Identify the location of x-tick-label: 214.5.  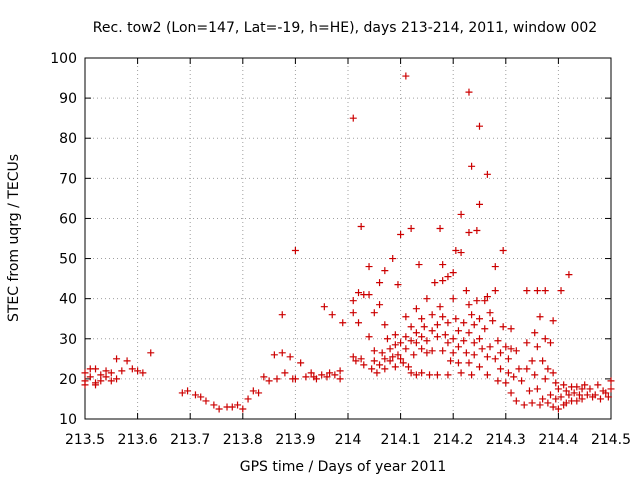
(611, 440).